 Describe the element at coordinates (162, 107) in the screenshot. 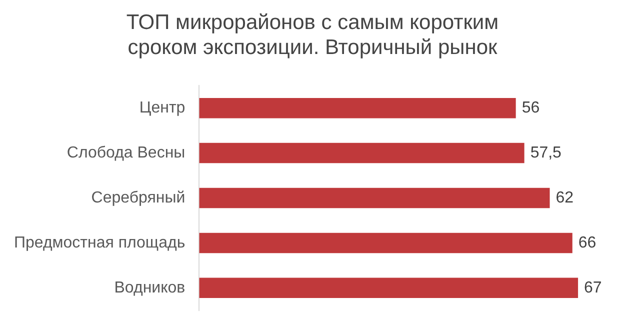

I see `y-tick-label: Центр` at that location.